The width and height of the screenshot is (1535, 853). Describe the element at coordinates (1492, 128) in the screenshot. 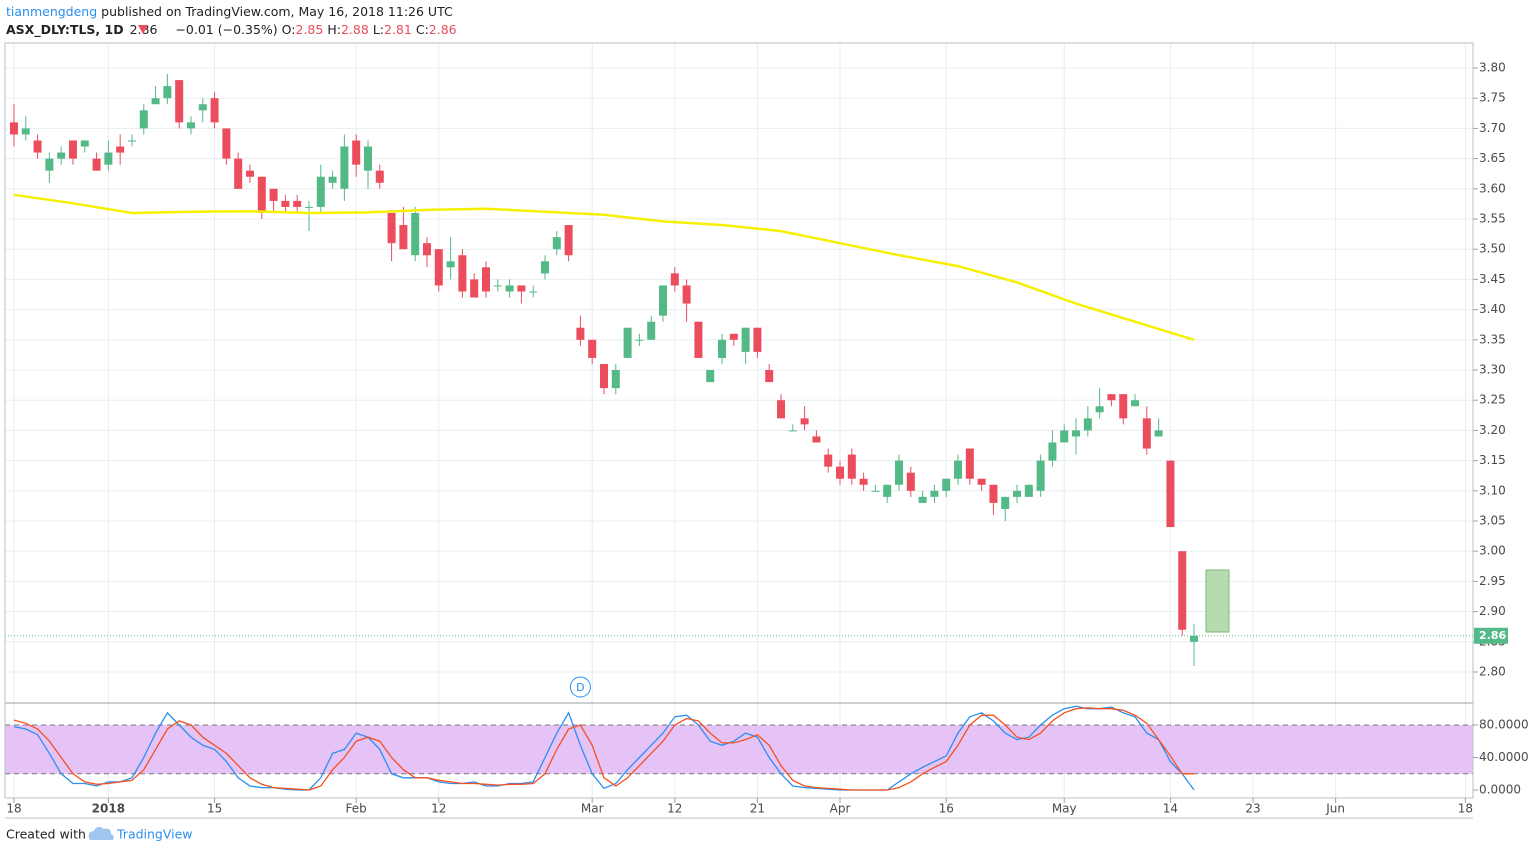

I see `y-tick-label: 3.70` at that location.